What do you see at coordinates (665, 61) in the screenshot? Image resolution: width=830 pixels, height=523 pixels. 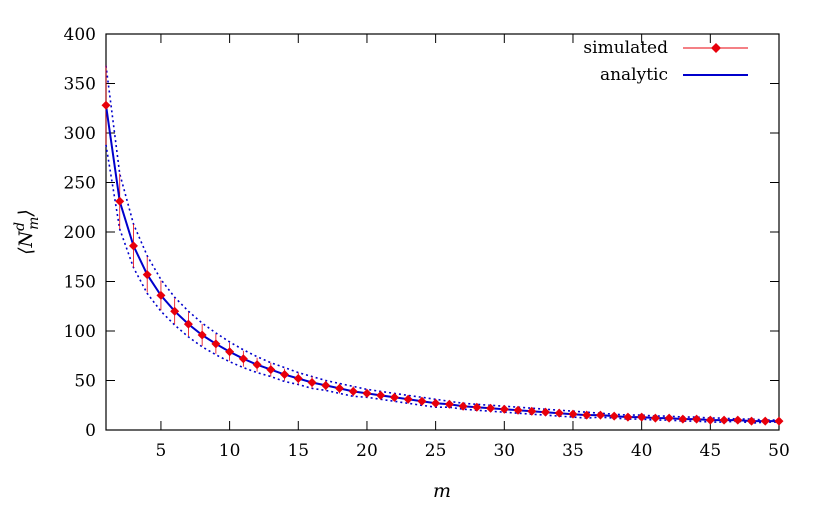 I see `legend: simulated analytic` at bounding box center [665, 61].